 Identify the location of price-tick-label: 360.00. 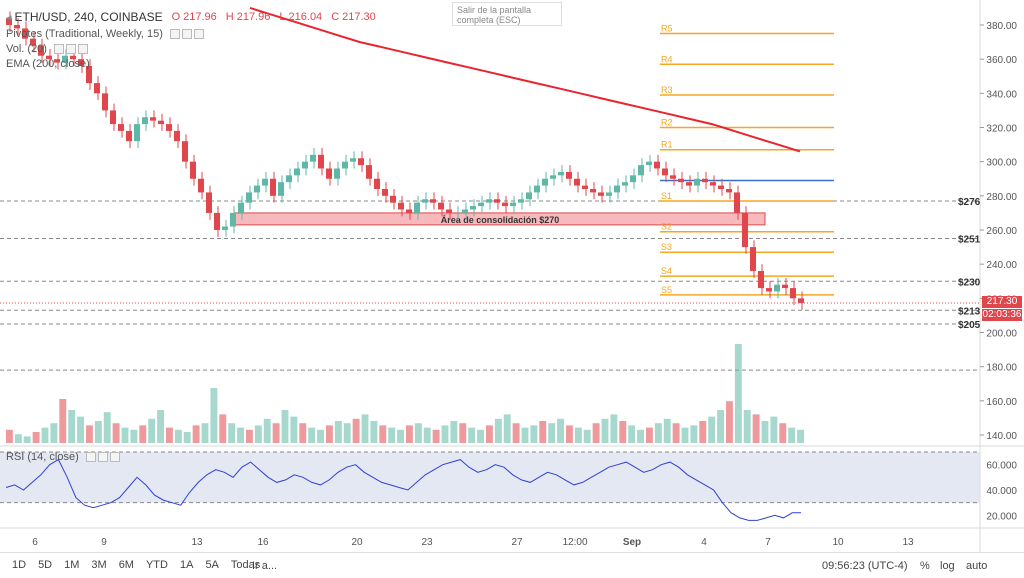
(1001, 60).